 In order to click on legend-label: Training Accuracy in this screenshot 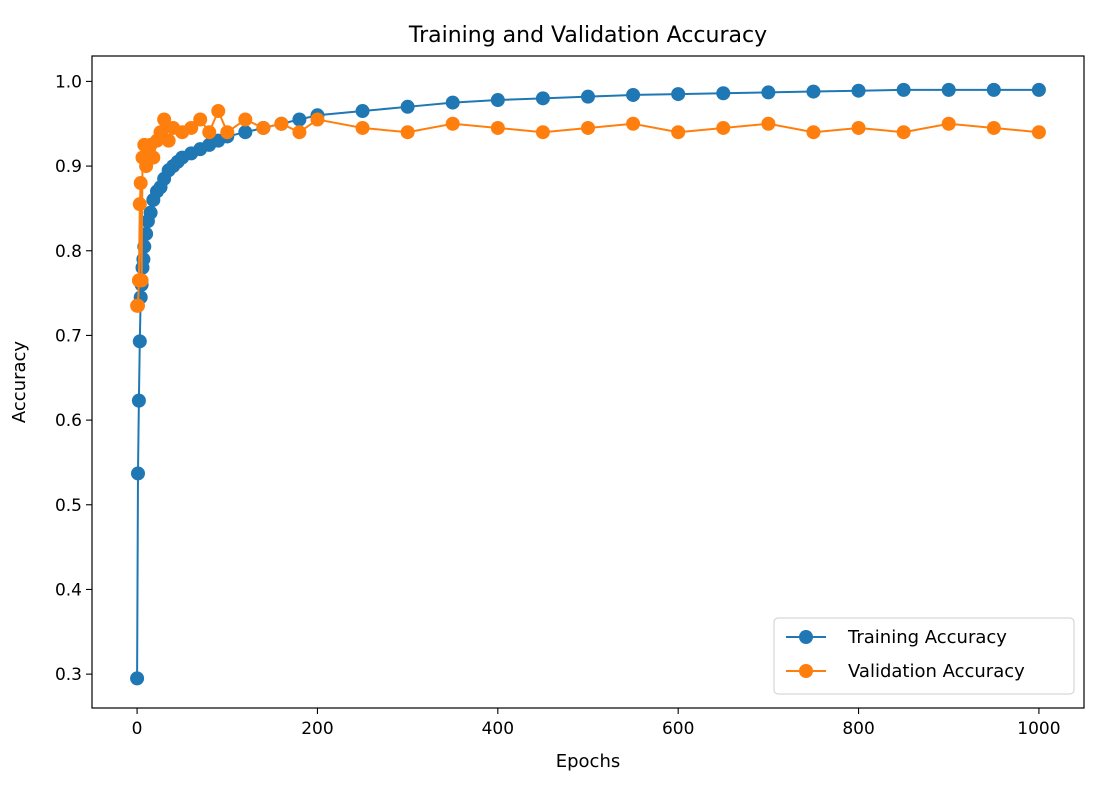, I will do `click(927, 637)`.